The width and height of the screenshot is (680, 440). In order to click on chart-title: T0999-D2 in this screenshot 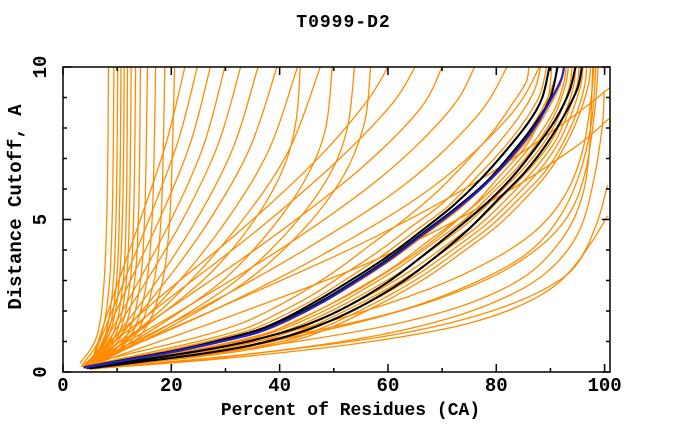, I will do `click(343, 23)`.